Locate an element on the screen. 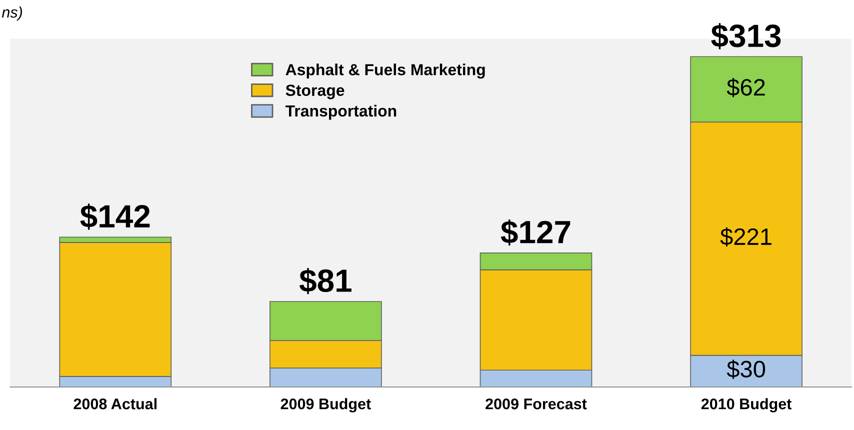 This screenshot has height=430, width=854. data-label: $221 is located at coordinates (746, 236).